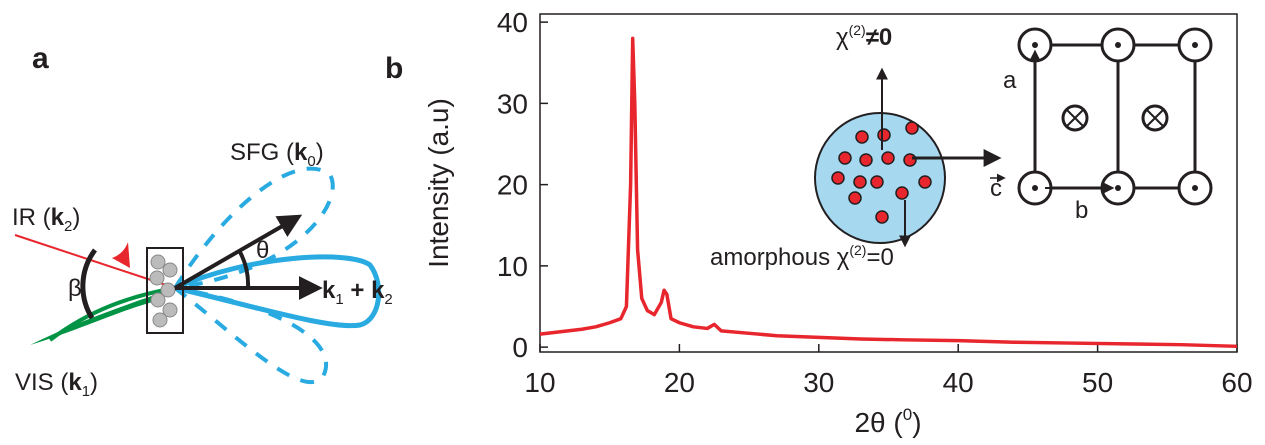 Image resolution: width=1265 pixels, height=445 pixels. What do you see at coordinates (438, 183) in the screenshot?
I see `y-axis-label: Intensity (a.u)` at bounding box center [438, 183].